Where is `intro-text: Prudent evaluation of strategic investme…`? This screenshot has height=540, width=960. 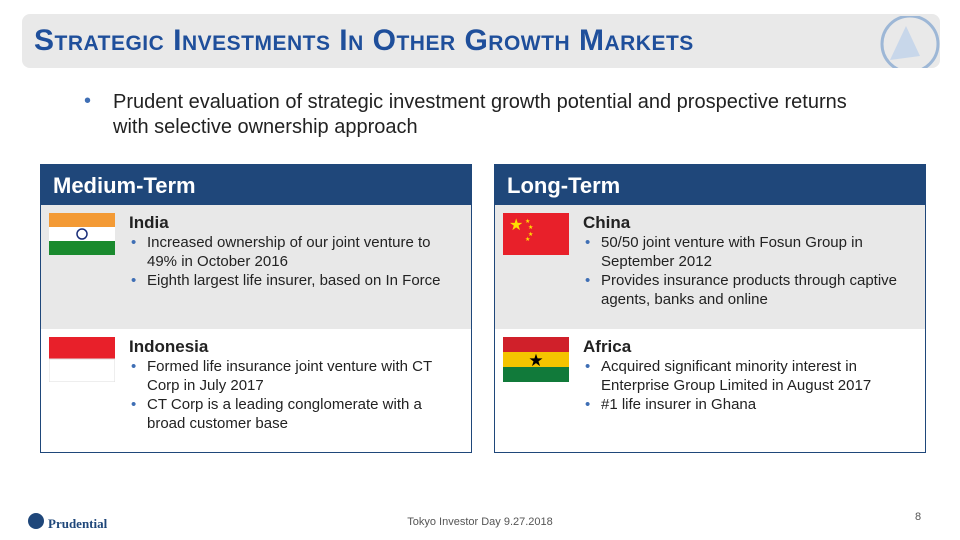 intro-text: Prudent evaluation of strategic investme… is located at coordinates (480, 114).